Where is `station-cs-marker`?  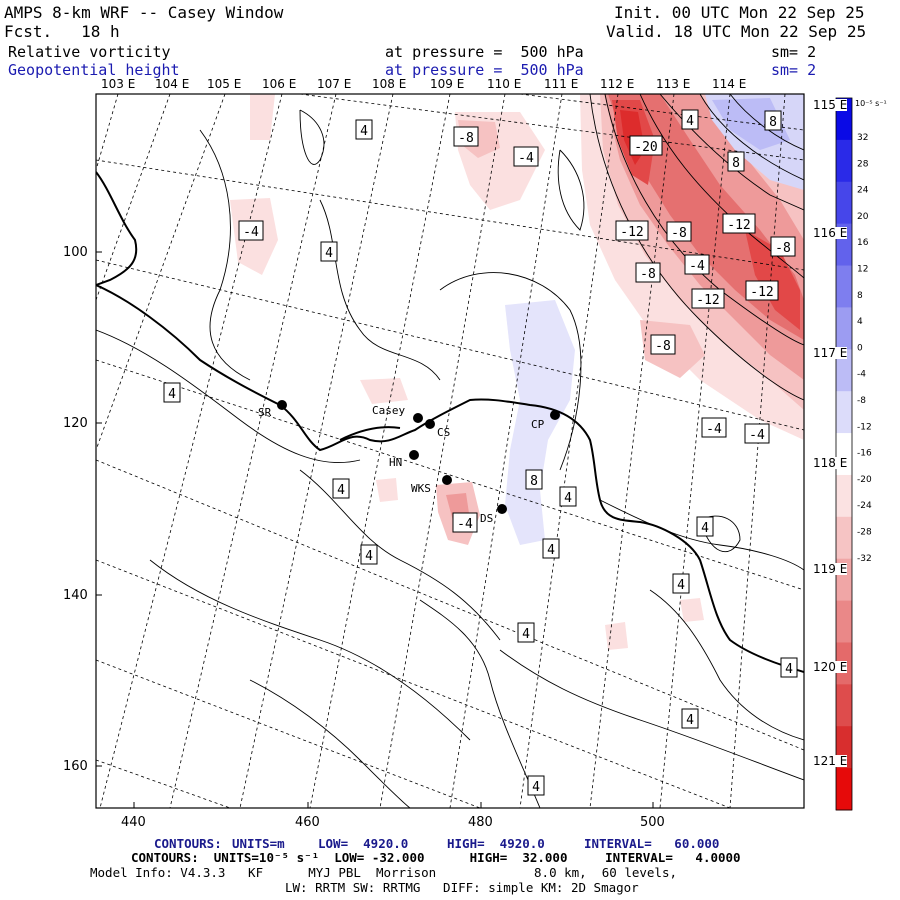 station-cs-marker is located at coordinates (430, 424).